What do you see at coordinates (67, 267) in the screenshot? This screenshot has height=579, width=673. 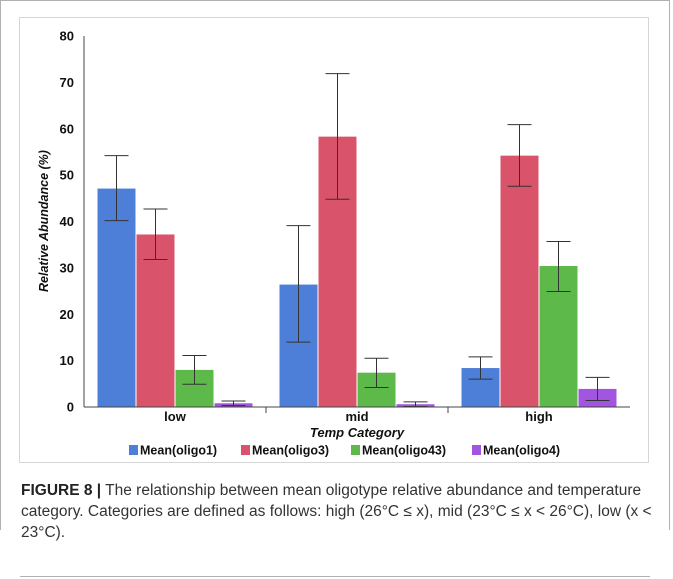 I see `y-tick-label: 30` at bounding box center [67, 267].